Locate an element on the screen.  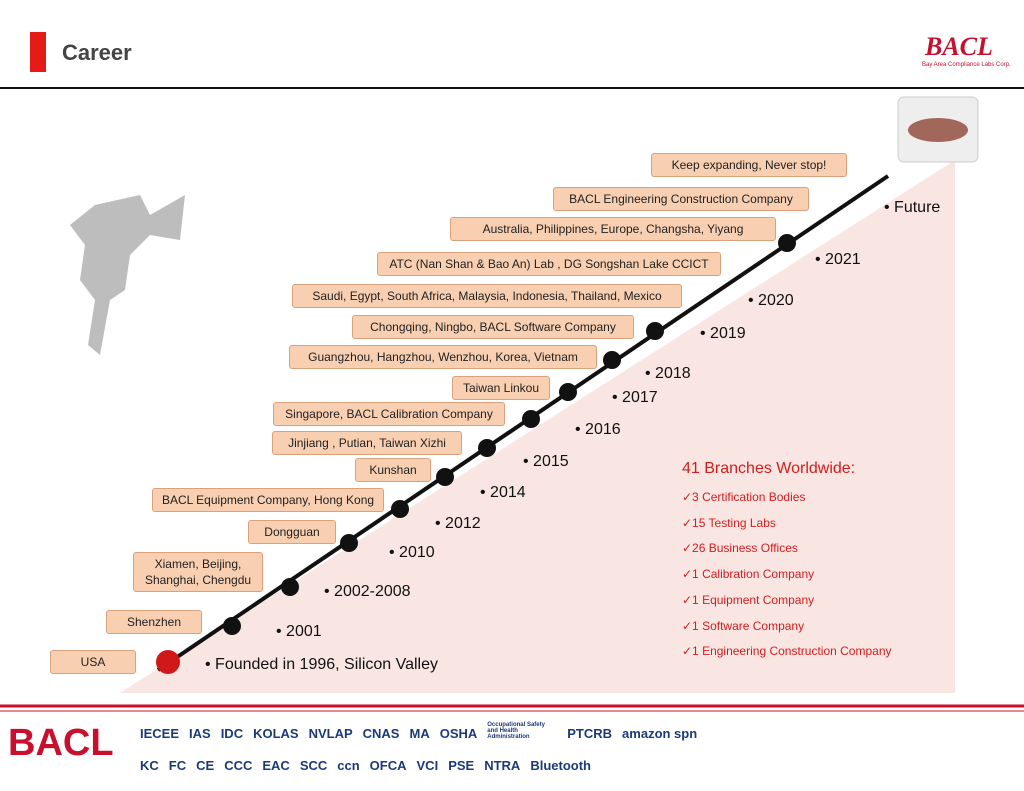
year-label: • 2019 is located at coordinates (723, 333).